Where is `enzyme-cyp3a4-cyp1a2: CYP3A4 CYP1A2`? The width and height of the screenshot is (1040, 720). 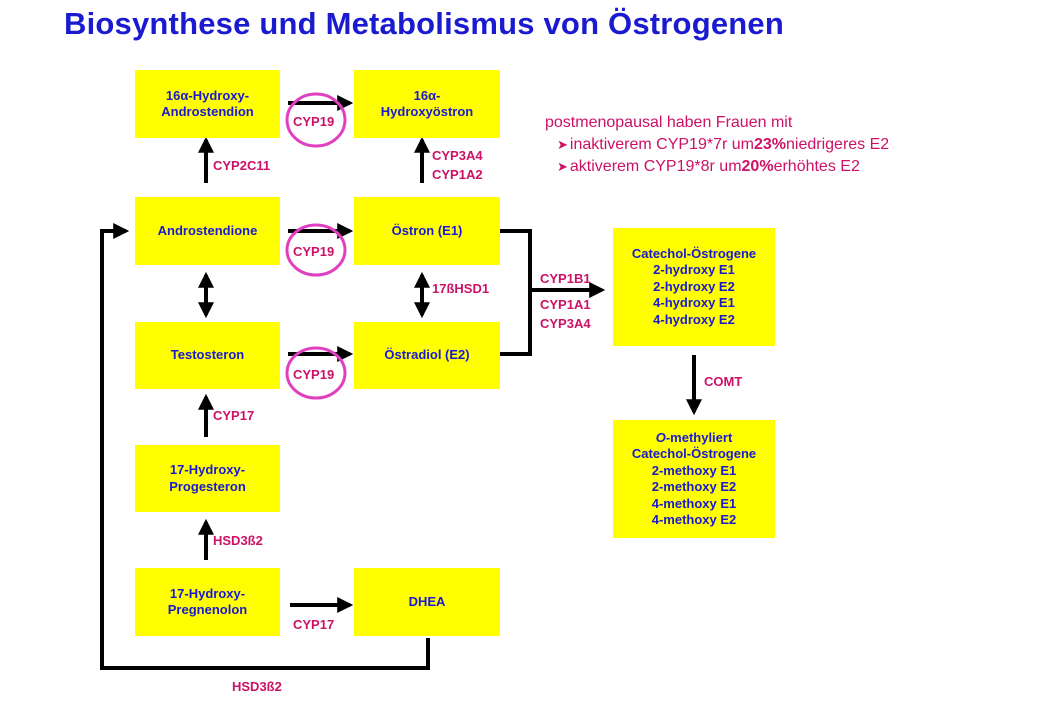 enzyme-cyp3a4-cyp1a2: CYP3A4 CYP1A2 is located at coordinates (457, 165).